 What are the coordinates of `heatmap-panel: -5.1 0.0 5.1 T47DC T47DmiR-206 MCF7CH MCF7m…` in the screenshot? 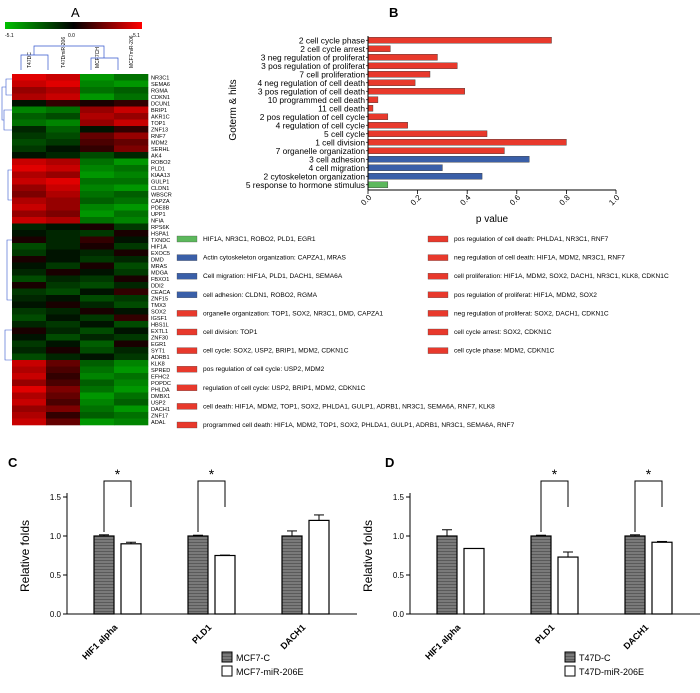 It's located at (86, 224).